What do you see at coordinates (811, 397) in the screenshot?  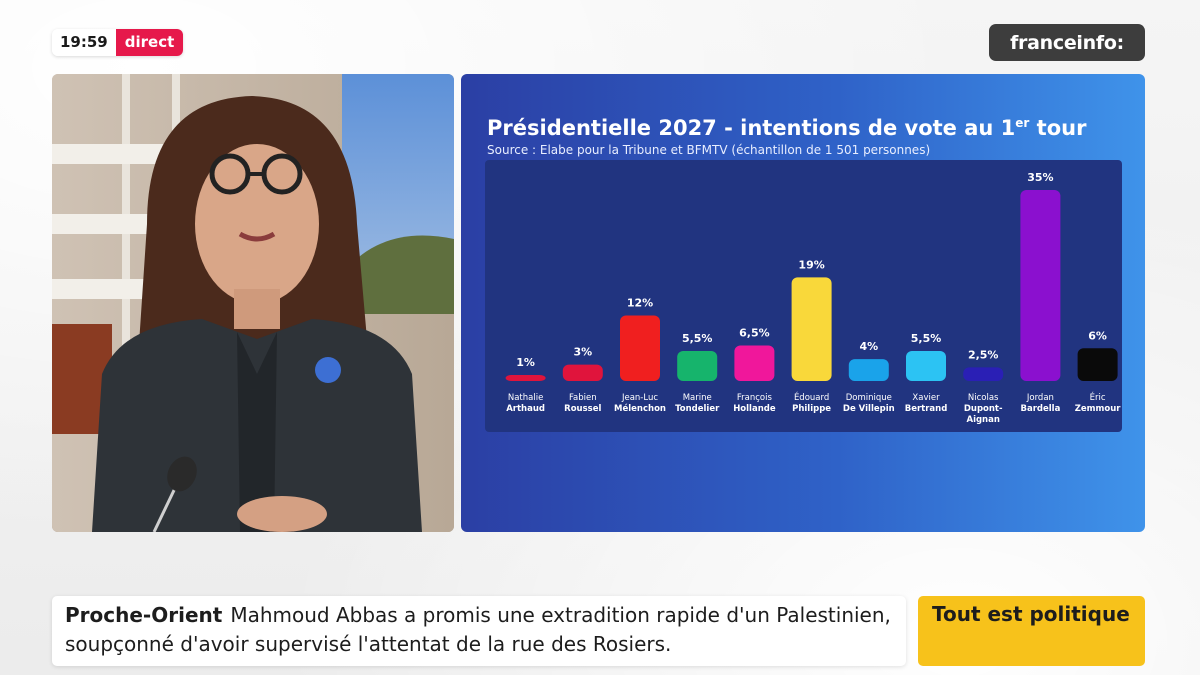 I see `category-label-5-0: Édouard` at bounding box center [811, 397].